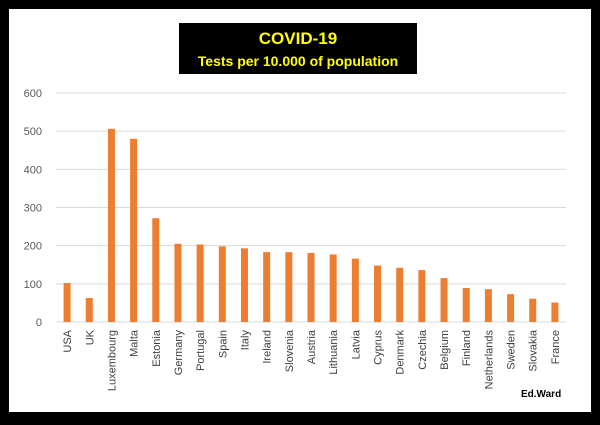  I want to click on x-tick-label: France, so click(556, 347).